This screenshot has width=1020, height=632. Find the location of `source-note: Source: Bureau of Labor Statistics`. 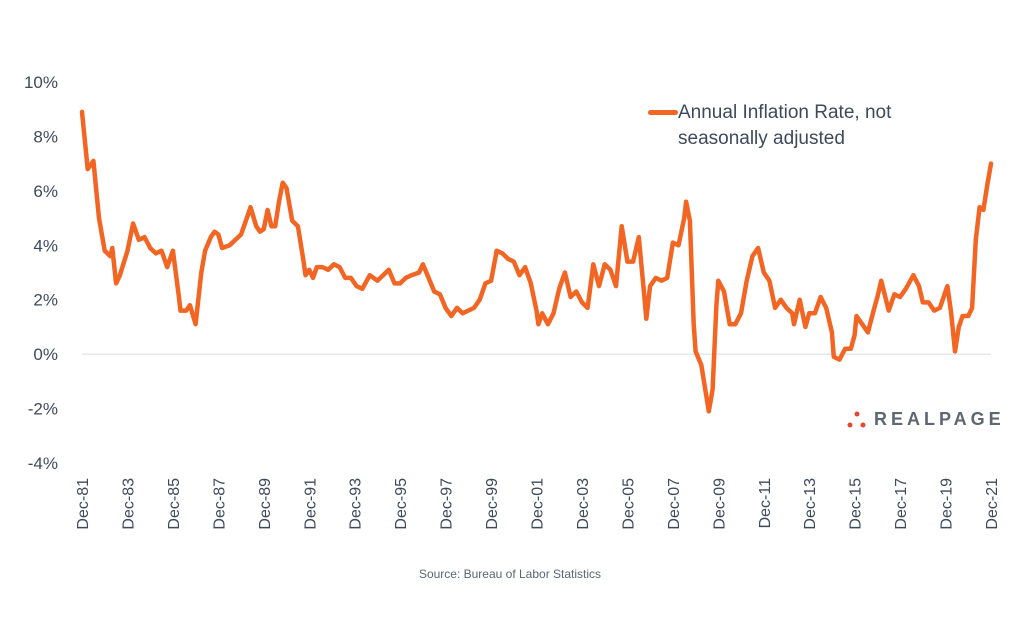

source-note: Source: Bureau of Labor Statistics is located at coordinates (510, 574).